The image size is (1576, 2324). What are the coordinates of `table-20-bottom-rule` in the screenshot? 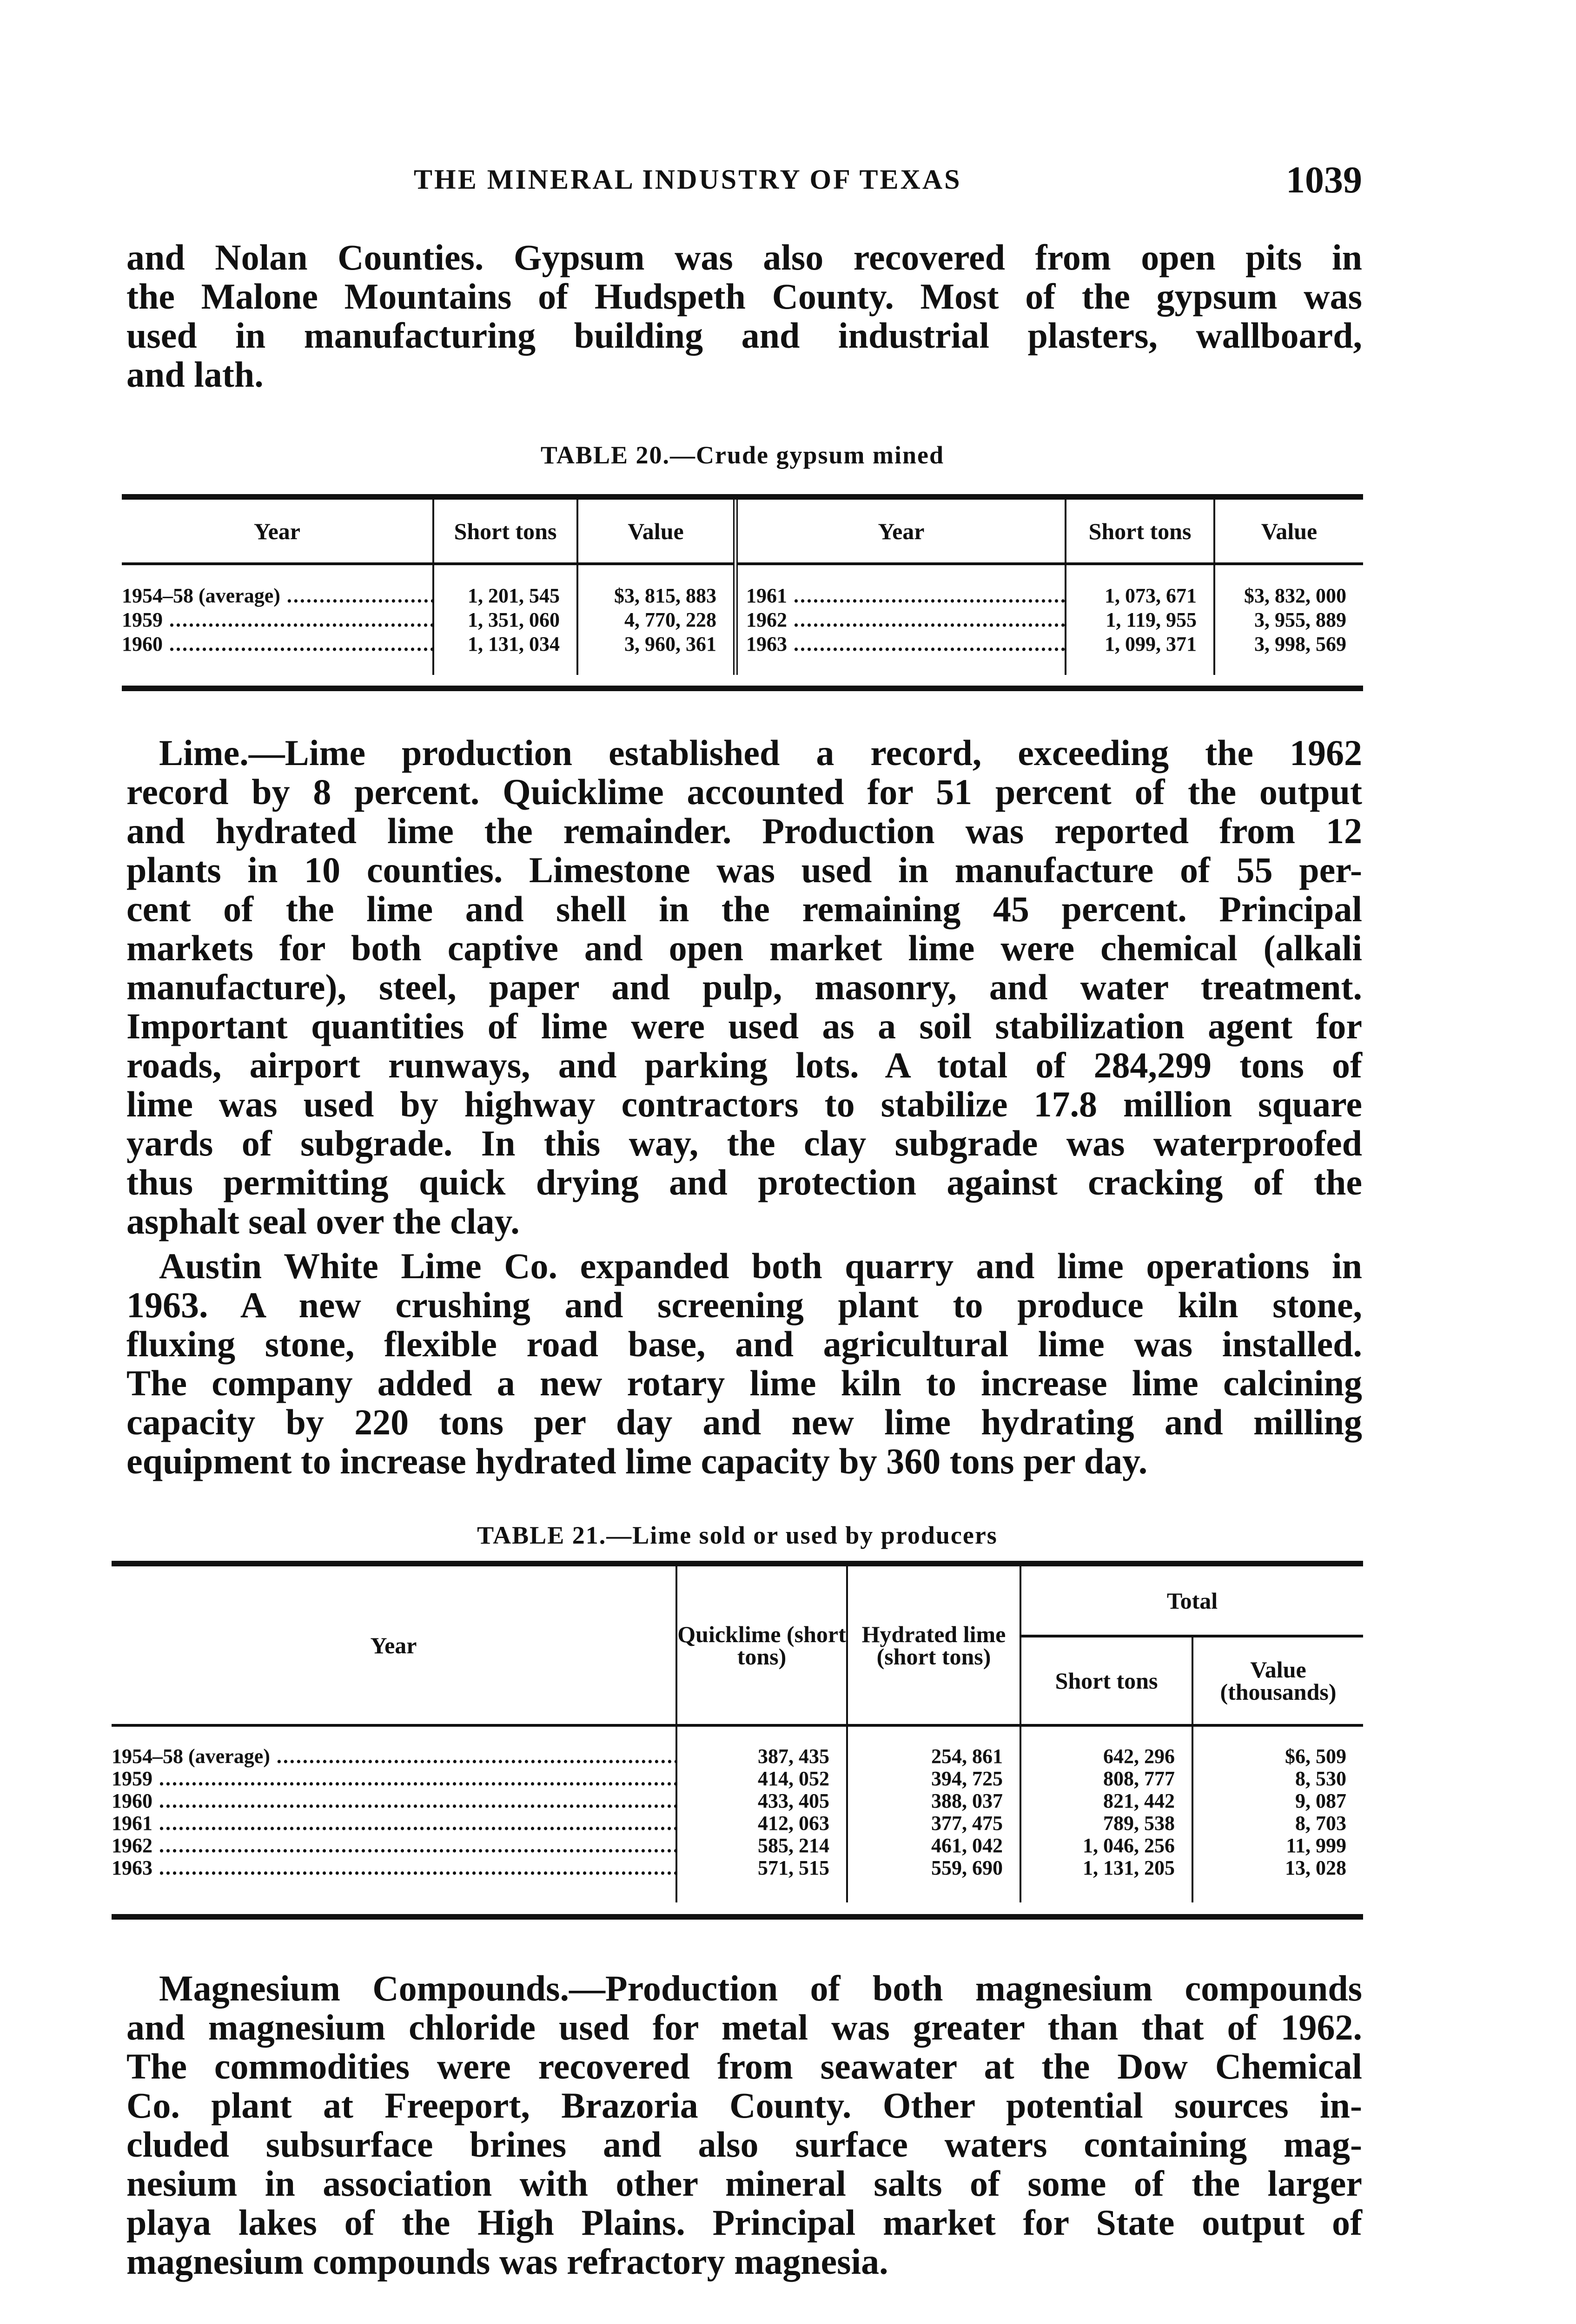 It's located at (743, 688).